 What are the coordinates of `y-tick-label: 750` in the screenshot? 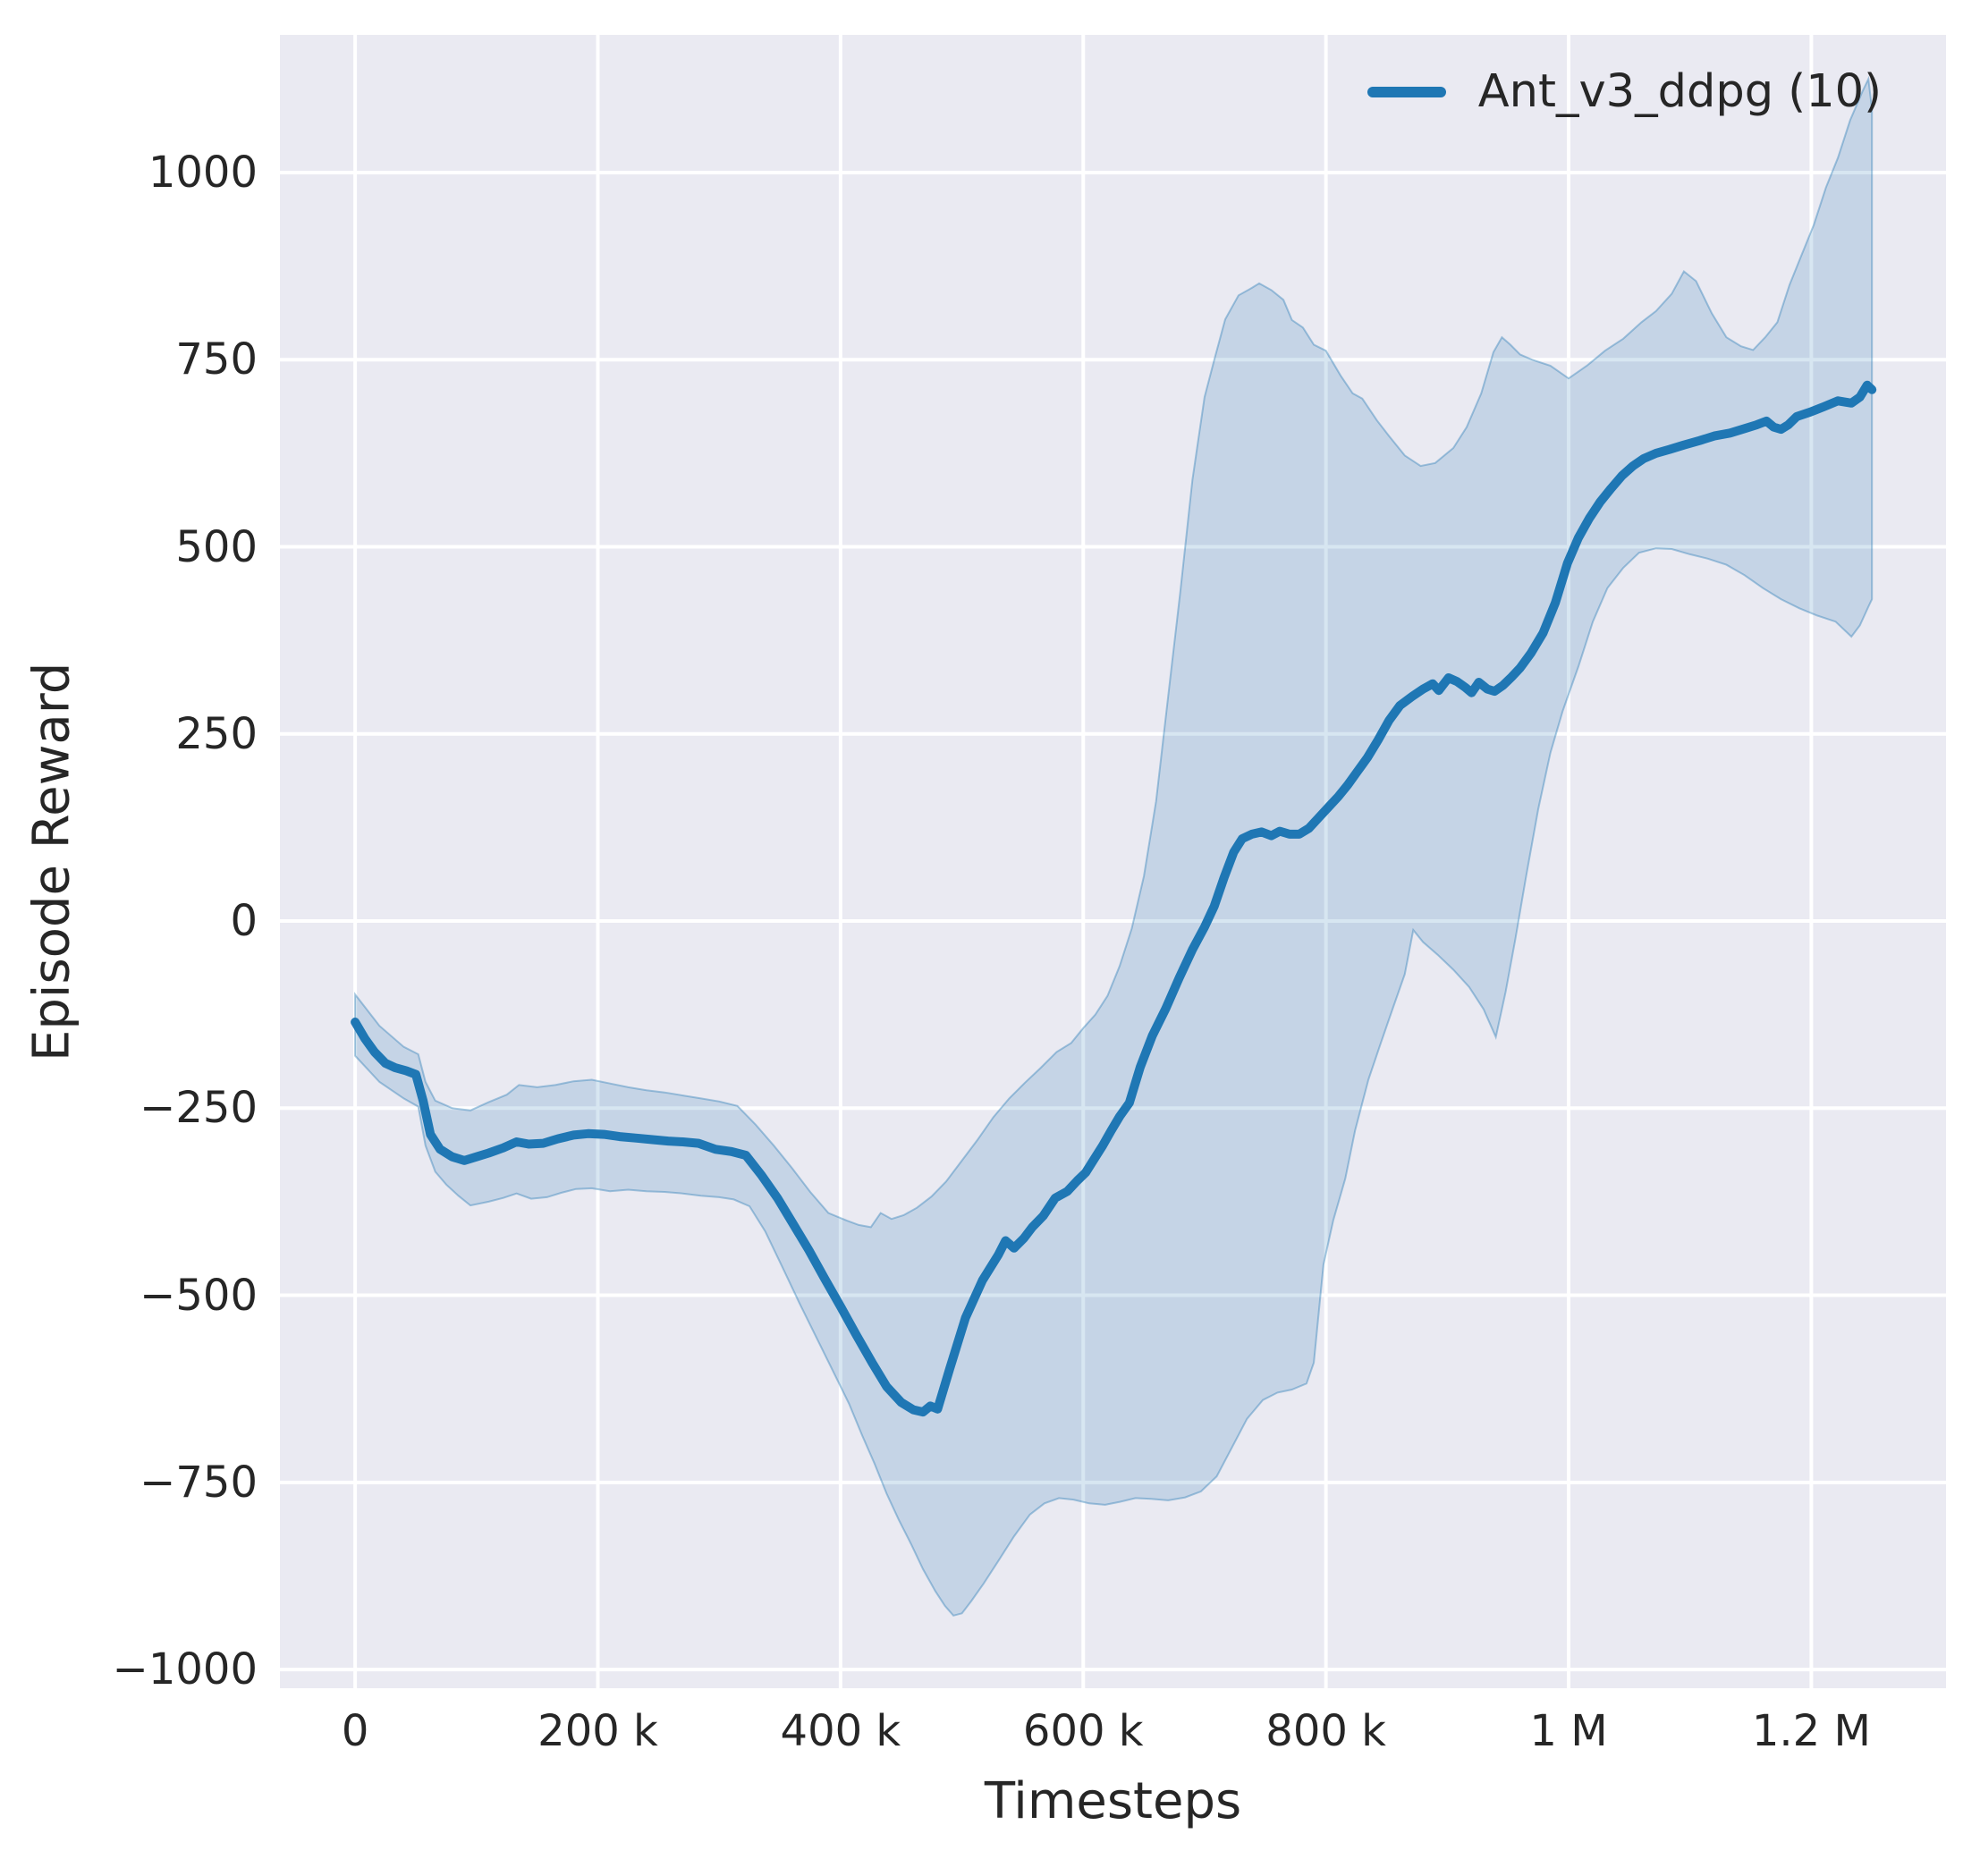 It's located at (216, 359).